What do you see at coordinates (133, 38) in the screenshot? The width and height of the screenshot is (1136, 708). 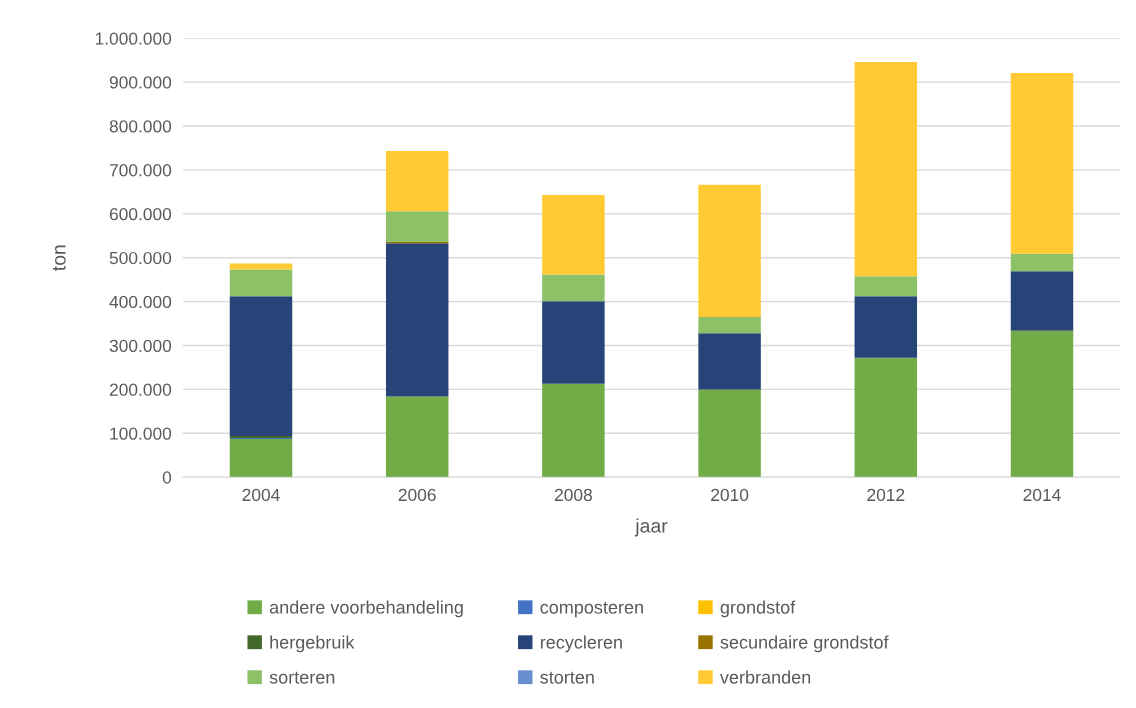 I see `y-tick-label: 1.000.000` at bounding box center [133, 38].